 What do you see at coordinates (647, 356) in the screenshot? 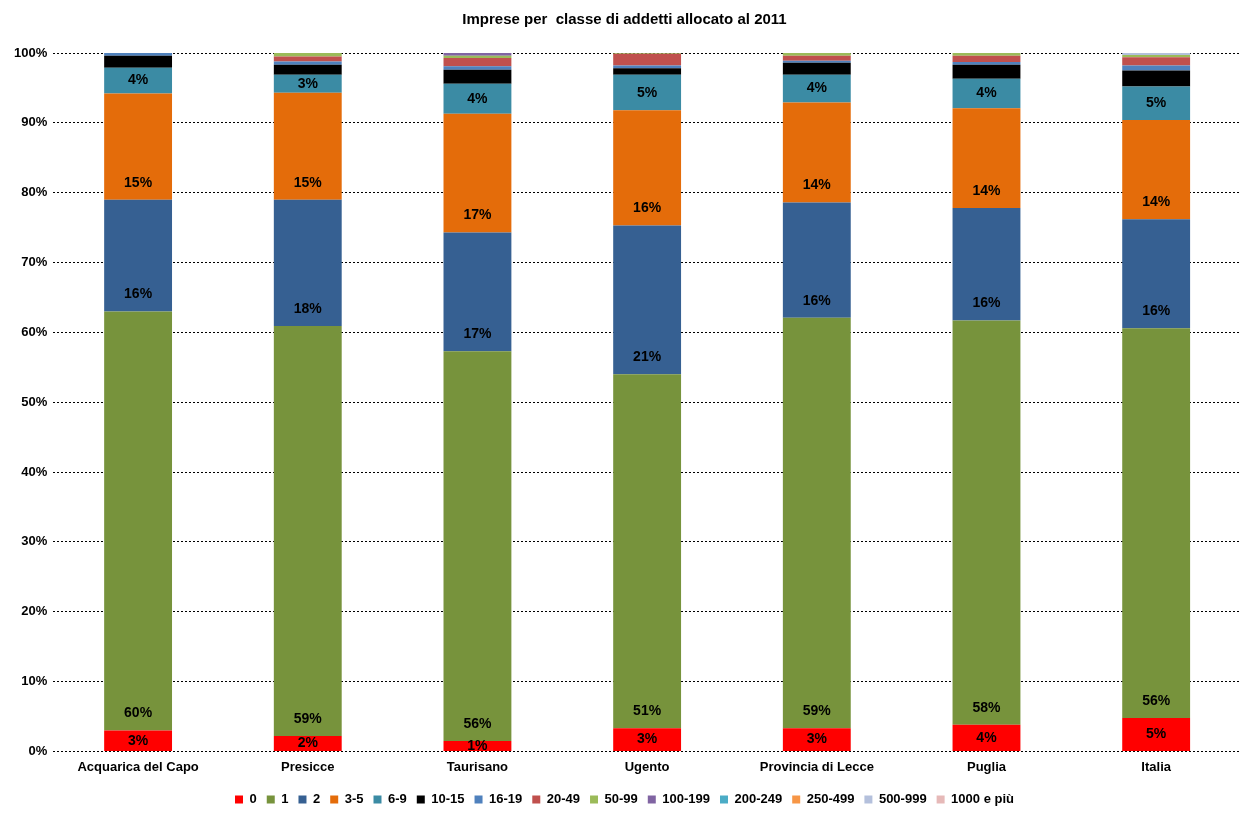
I see `data-label: 21%` at bounding box center [647, 356].